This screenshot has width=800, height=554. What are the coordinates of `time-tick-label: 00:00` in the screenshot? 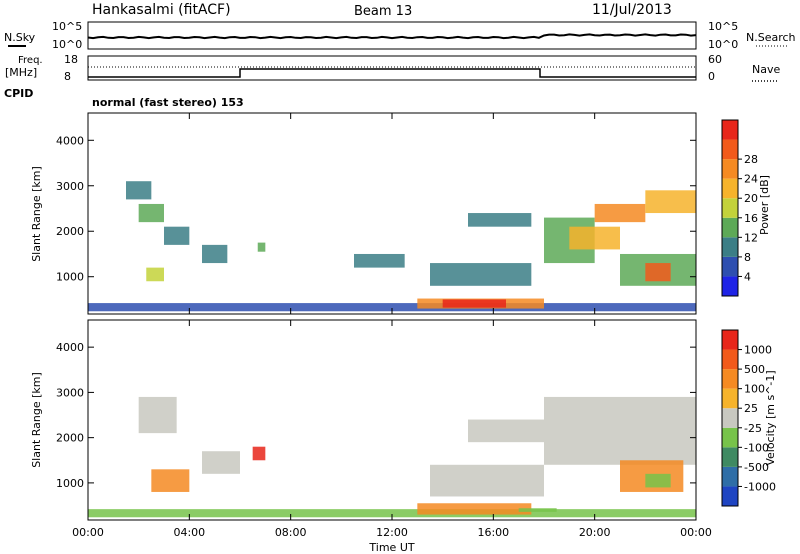 It's located at (88, 532).